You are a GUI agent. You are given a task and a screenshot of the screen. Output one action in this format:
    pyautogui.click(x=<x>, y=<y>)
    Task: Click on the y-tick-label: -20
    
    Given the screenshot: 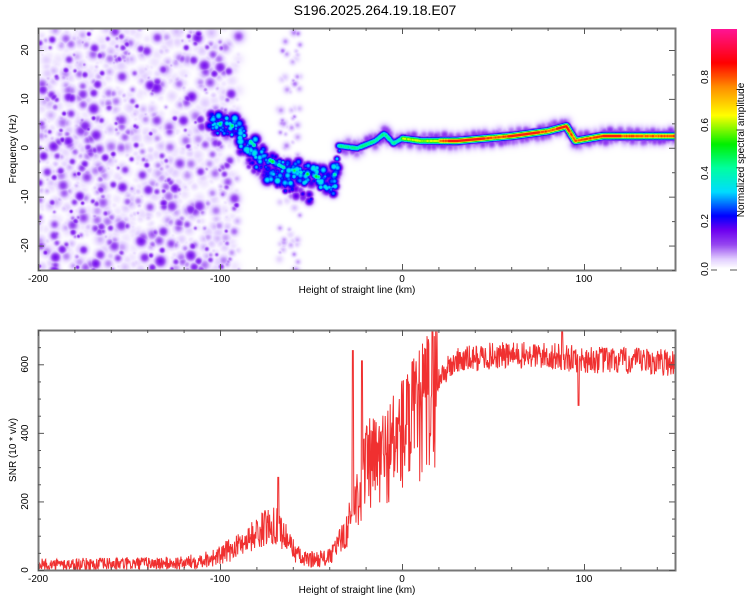 What is the action you would take?
    pyautogui.click(x=25, y=245)
    